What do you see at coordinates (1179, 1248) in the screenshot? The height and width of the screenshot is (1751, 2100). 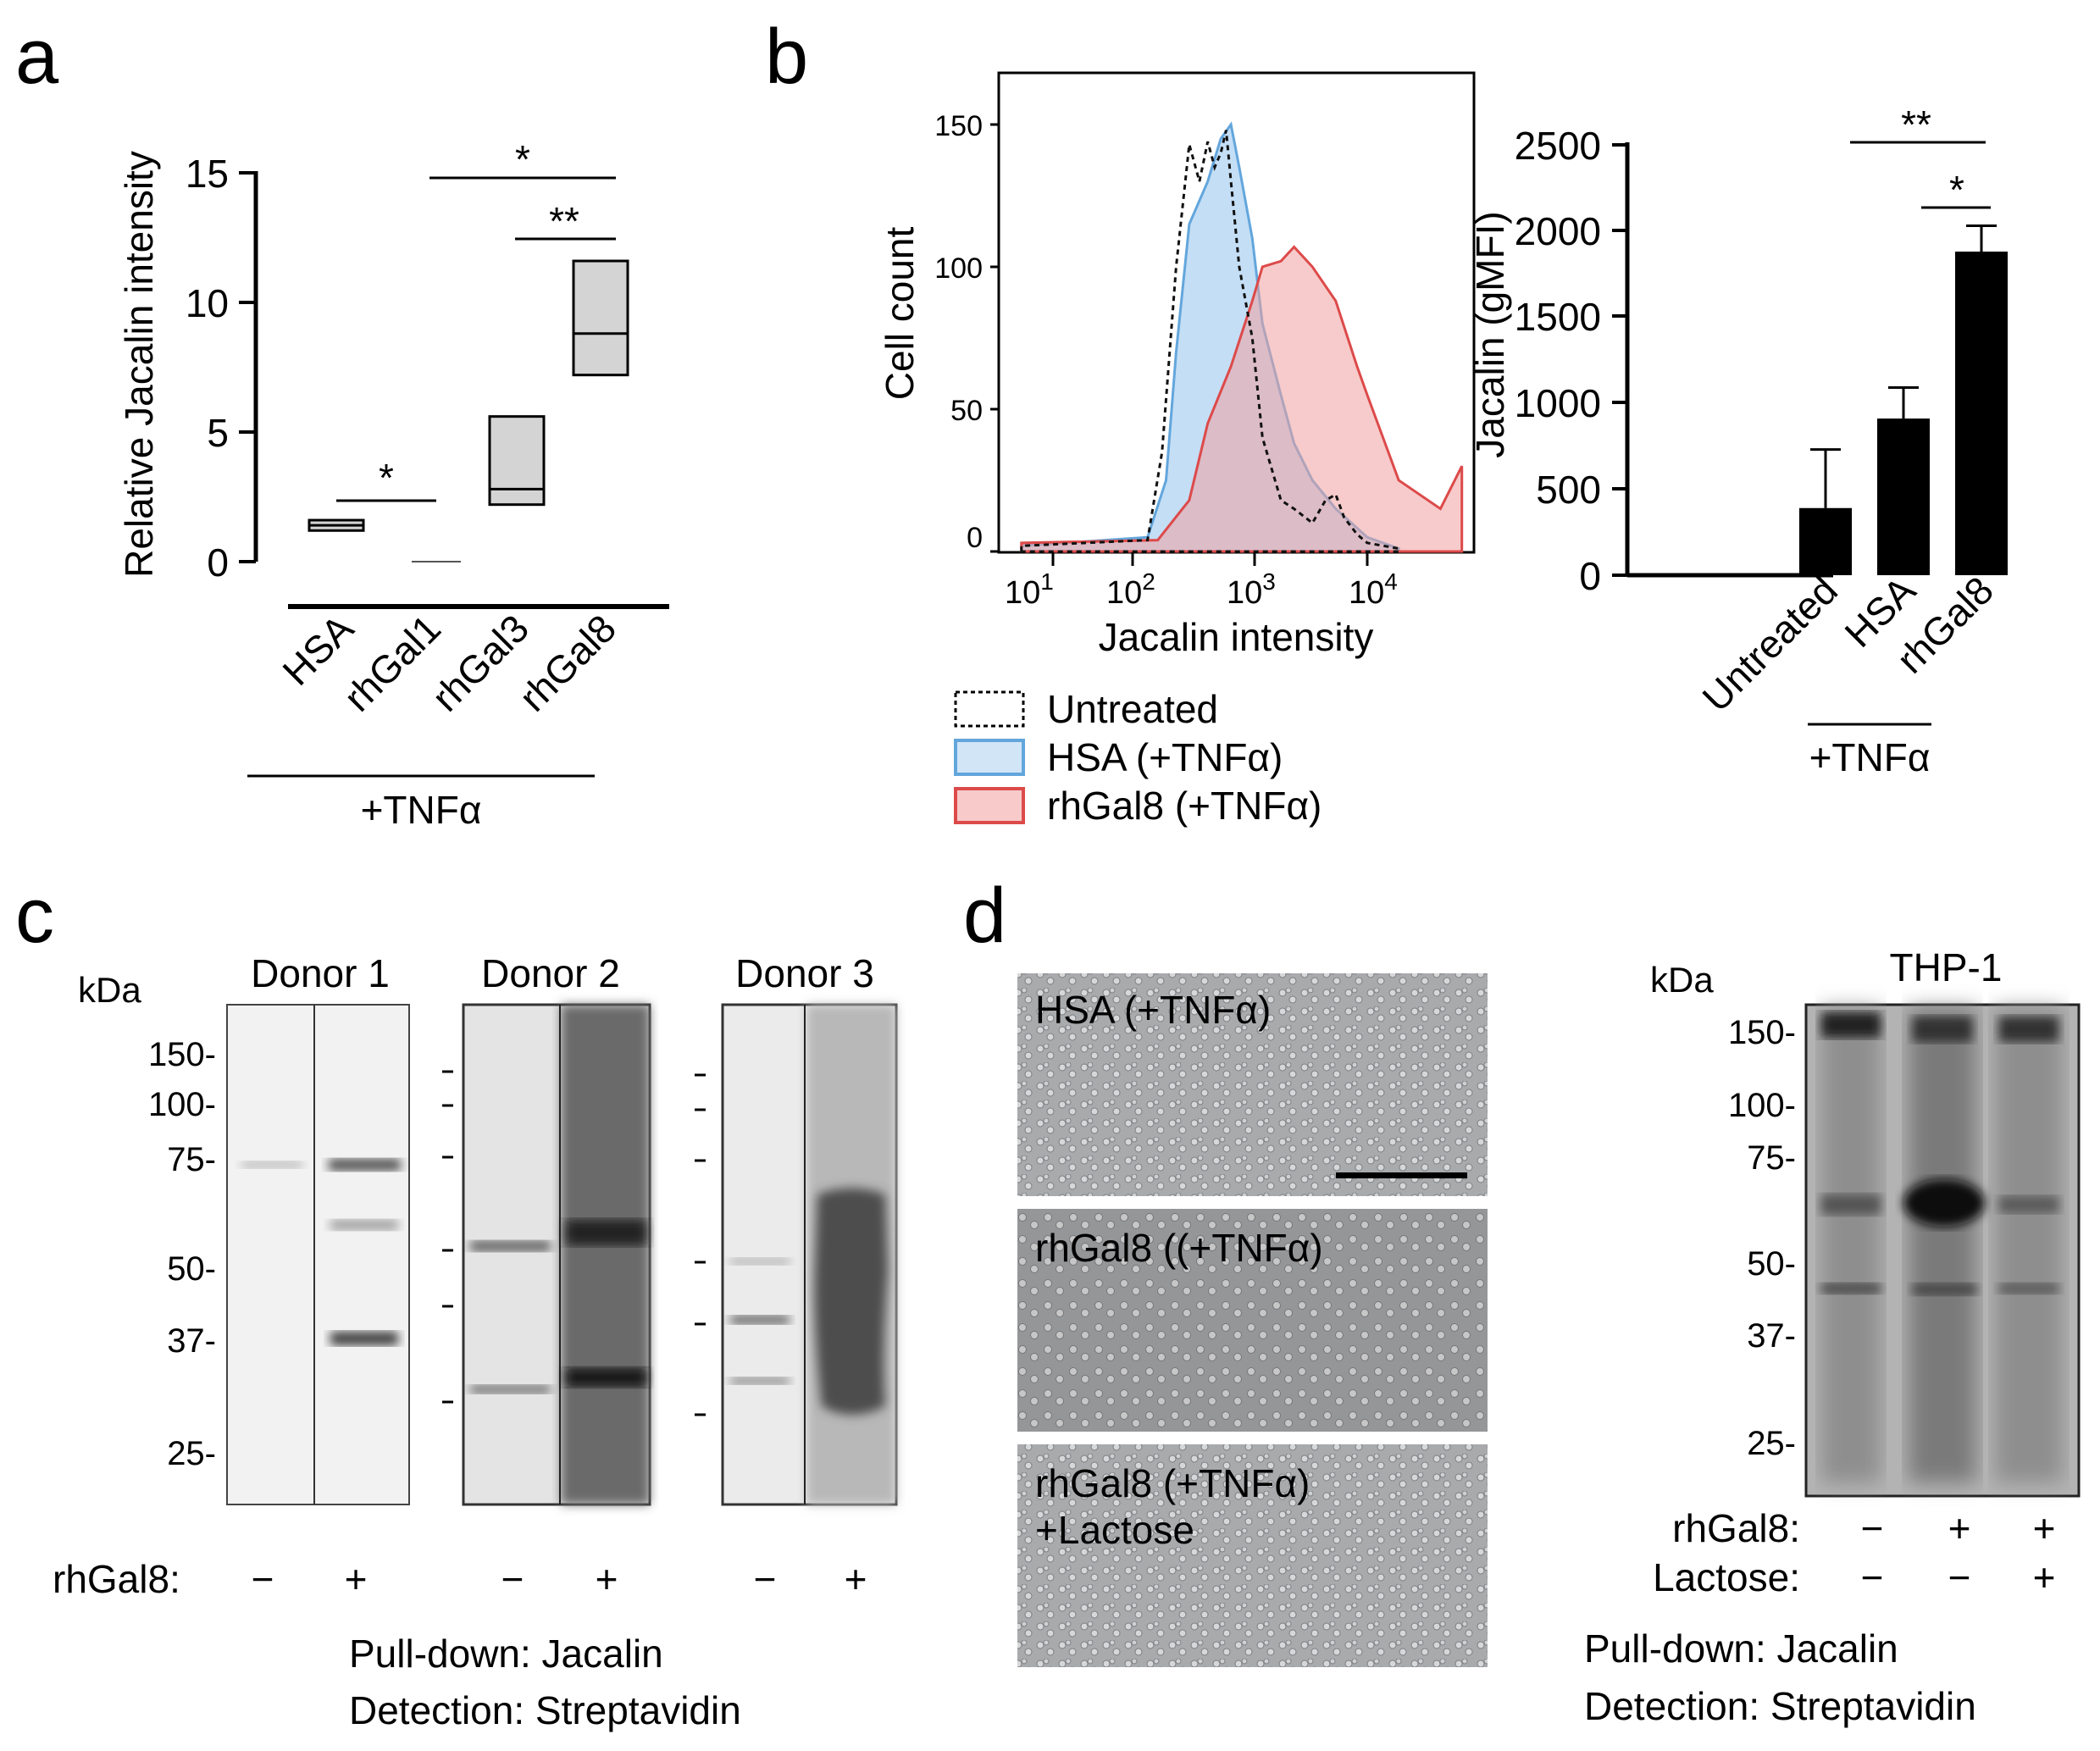 I see `micrograph-label: rhGal8 ((+TNFα)` at bounding box center [1179, 1248].